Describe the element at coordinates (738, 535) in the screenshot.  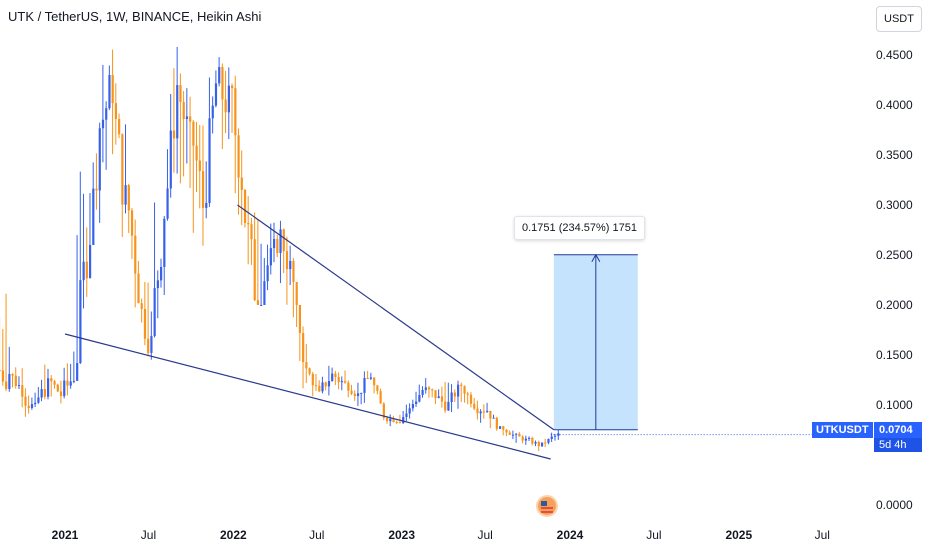
I see `x-tick-label: 2025` at that location.